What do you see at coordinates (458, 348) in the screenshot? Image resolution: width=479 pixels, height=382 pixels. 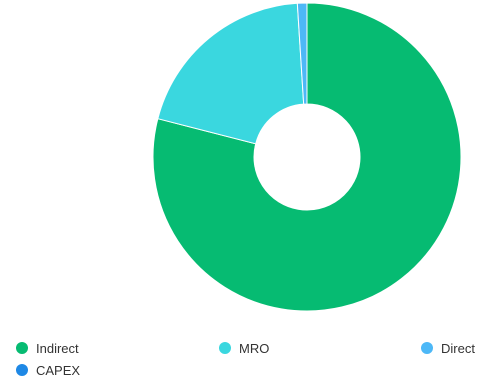 I see `legend-label-direct: Direct` at bounding box center [458, 348].